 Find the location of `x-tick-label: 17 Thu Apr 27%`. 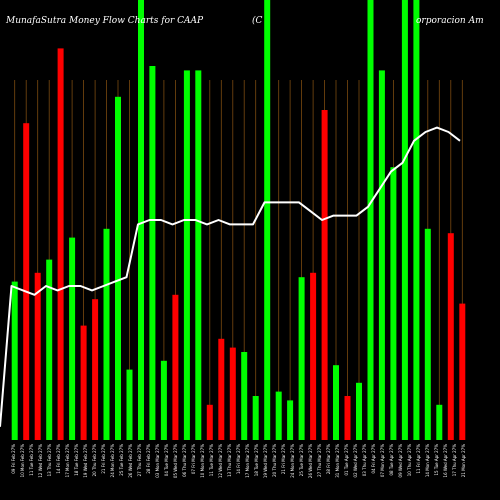

x-tick-label: 17 Thu Apr 27% is located at coordinates (454, 460).